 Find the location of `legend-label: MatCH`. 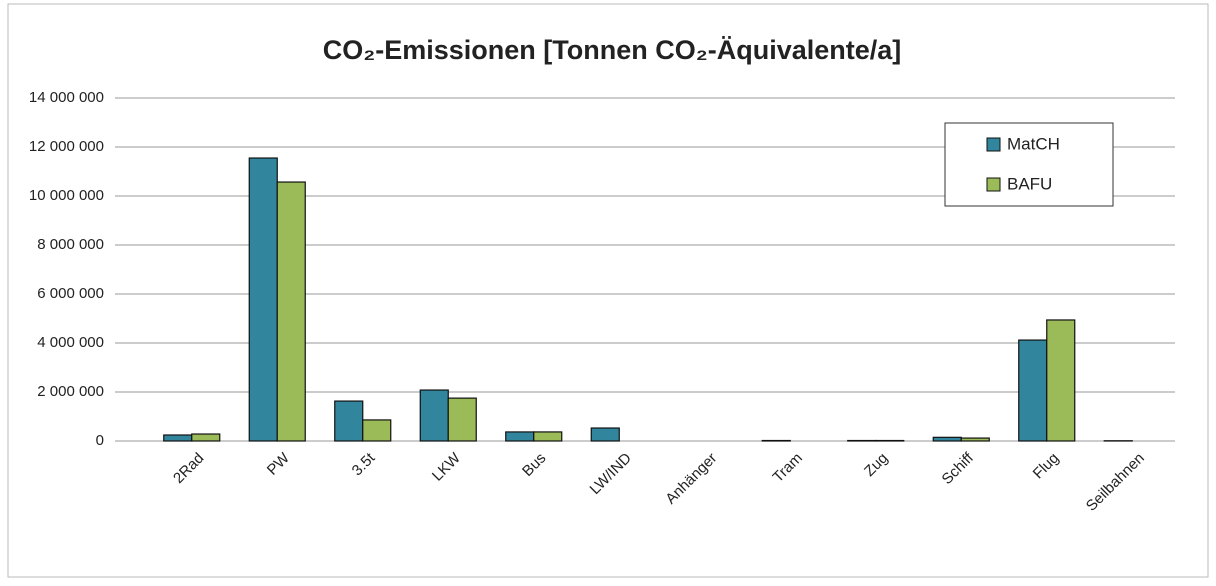

legend-label: MatCH is located at coordinates (1033, 143).